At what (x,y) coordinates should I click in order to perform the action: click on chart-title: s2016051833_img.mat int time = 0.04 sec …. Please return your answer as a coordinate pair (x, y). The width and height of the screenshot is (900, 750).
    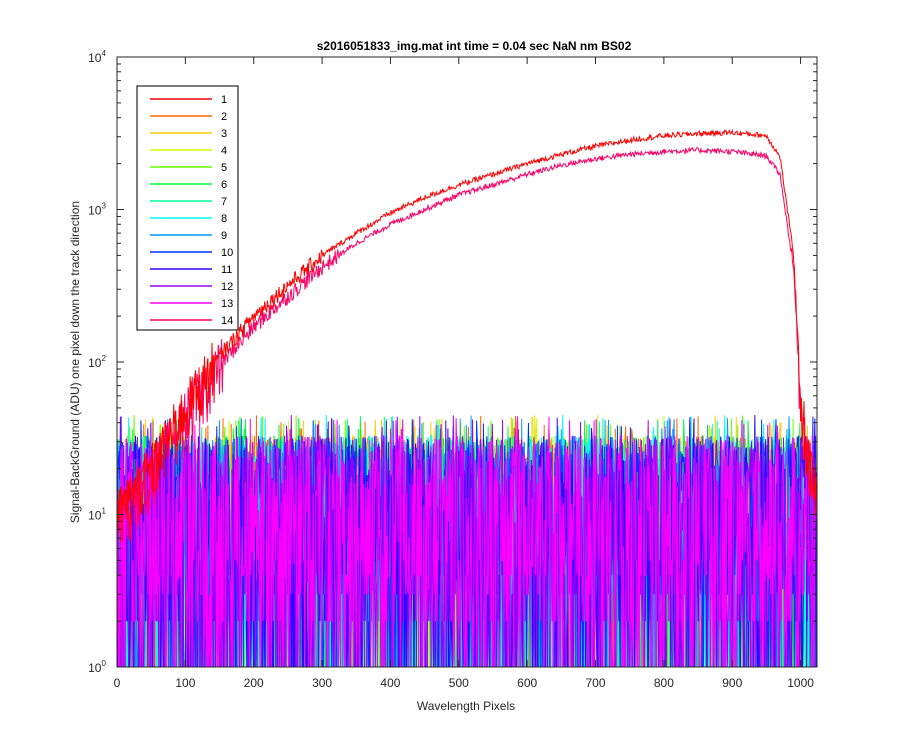
    Looking at the image, I should click on (474, 46).